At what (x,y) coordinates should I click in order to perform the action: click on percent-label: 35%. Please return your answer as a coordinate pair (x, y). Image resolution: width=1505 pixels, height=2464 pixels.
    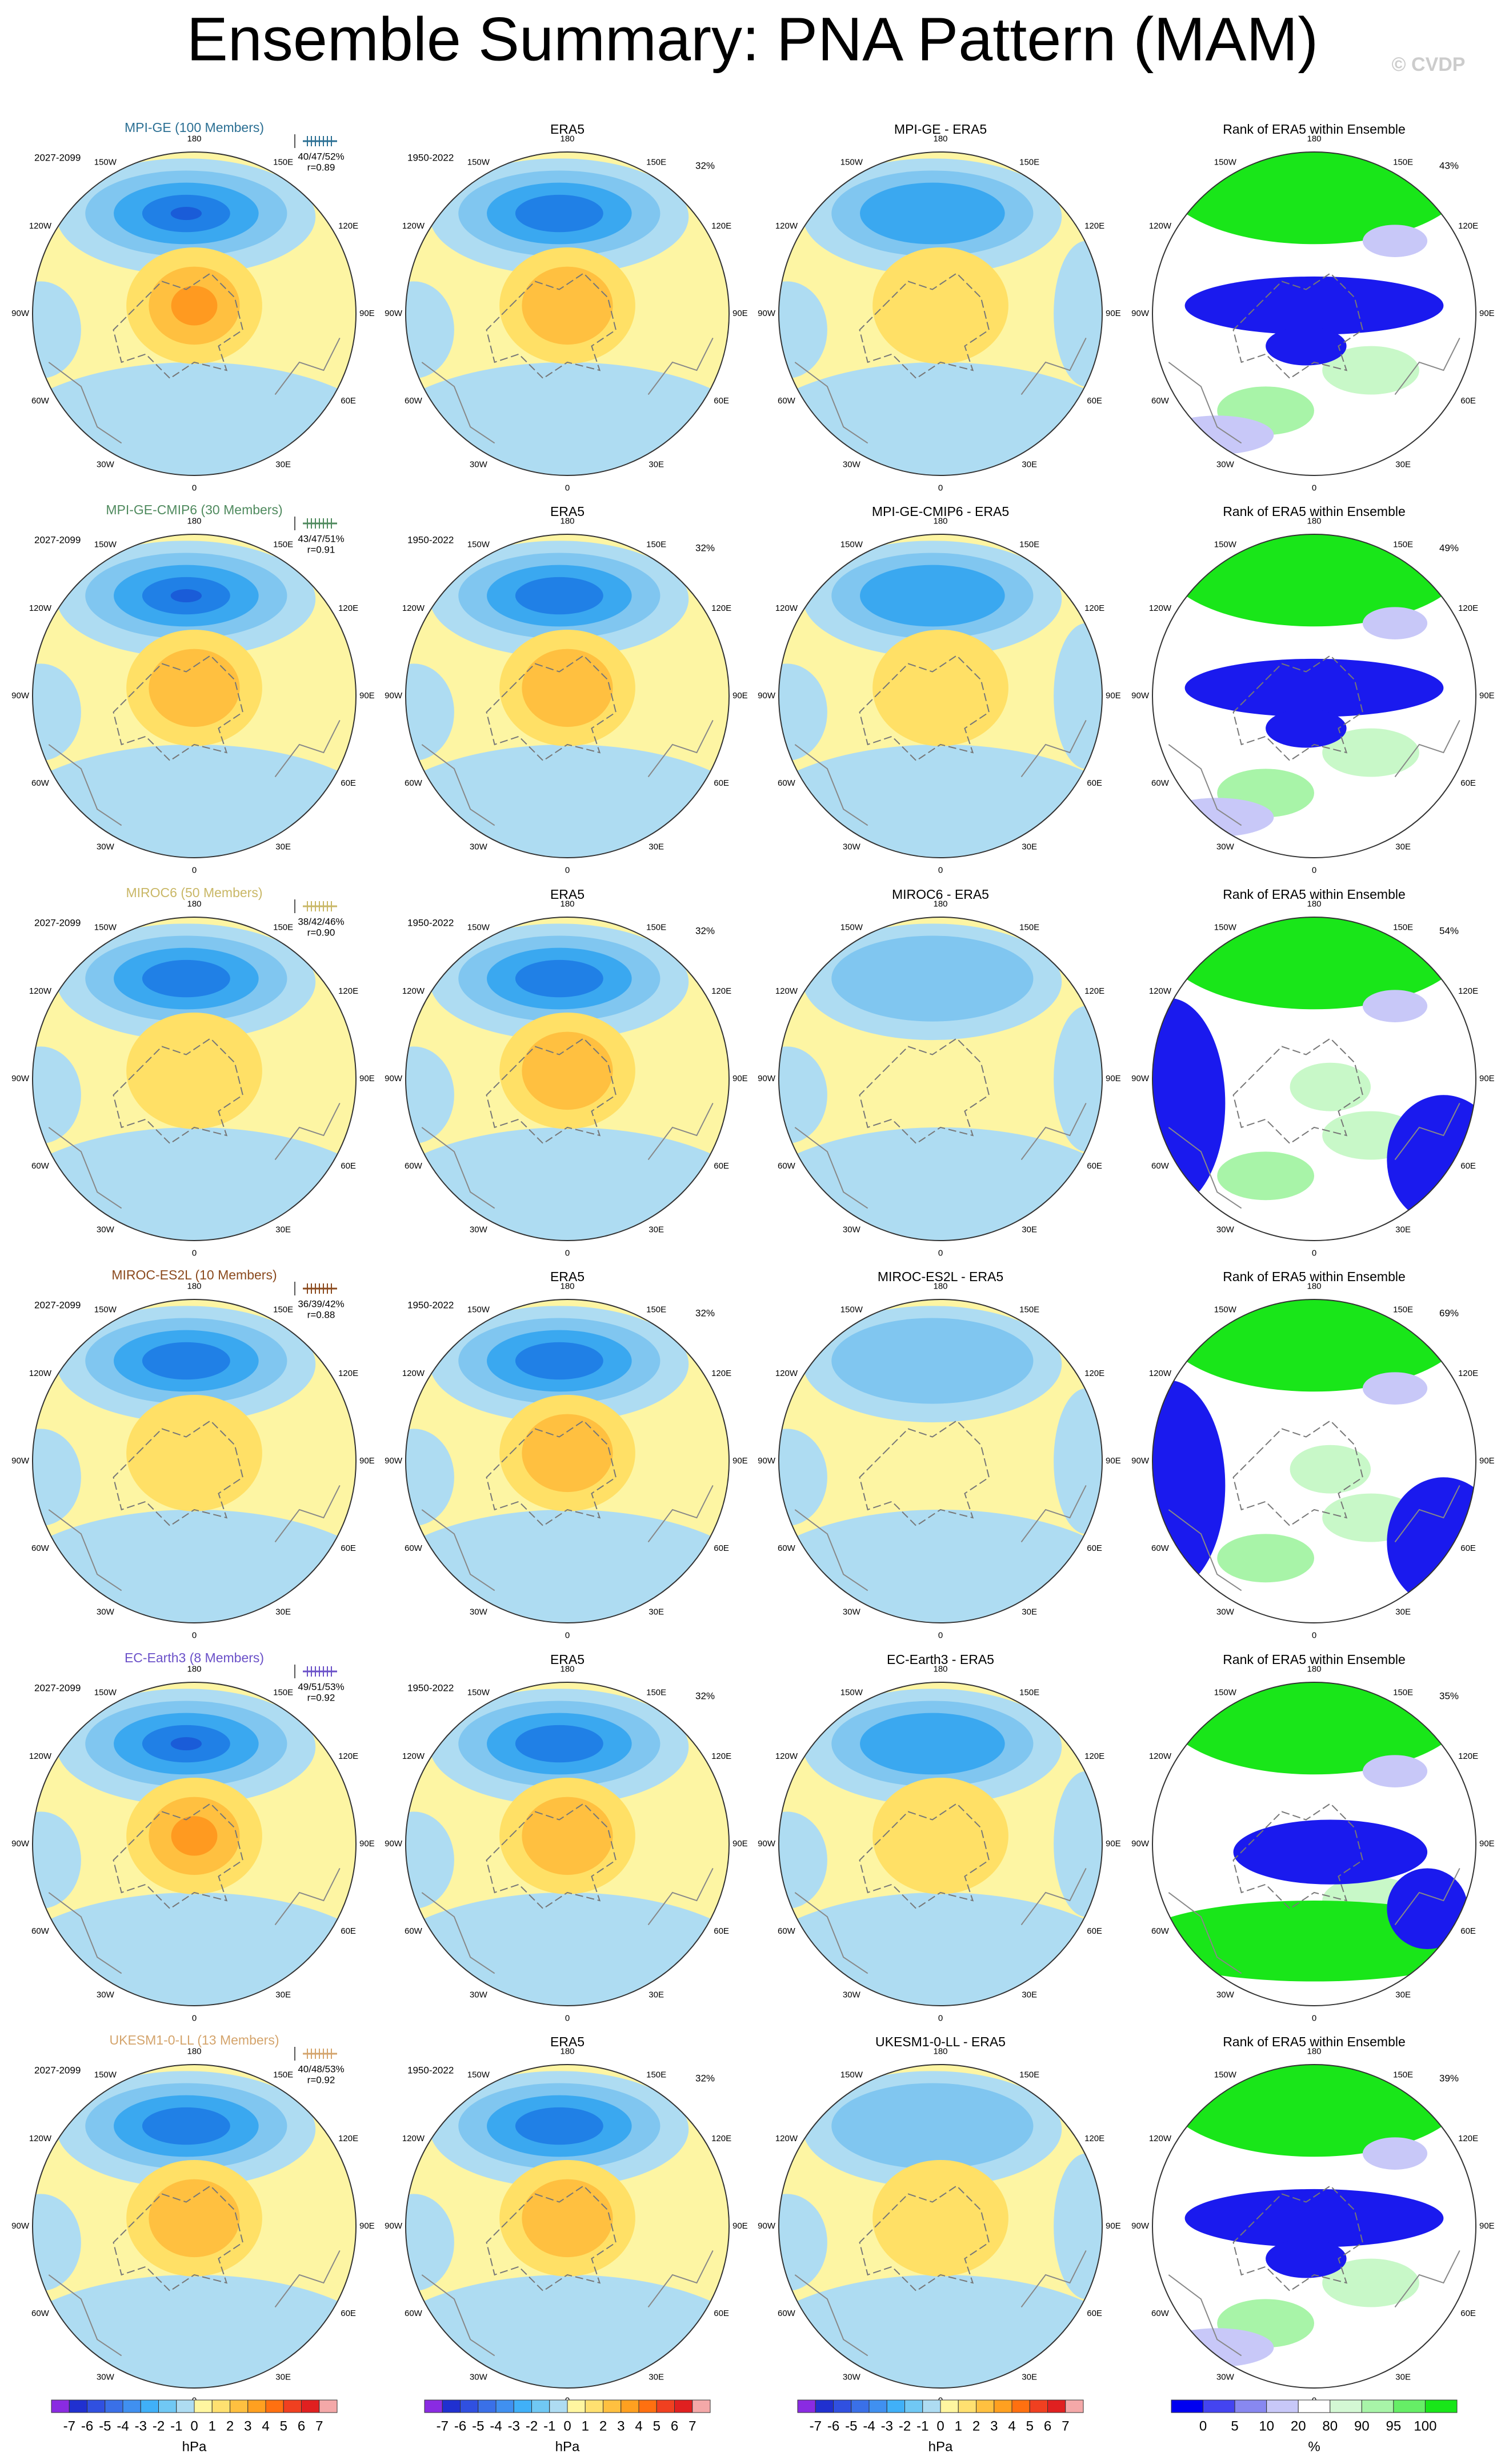
    Looking at the image, I should click on (1449, 1695).